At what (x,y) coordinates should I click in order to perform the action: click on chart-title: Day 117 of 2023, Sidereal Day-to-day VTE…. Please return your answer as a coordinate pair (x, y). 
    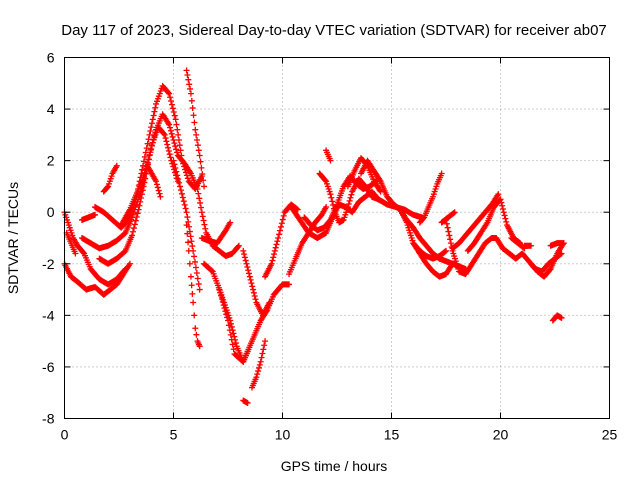
    Looking at the image, I should click on (334, 30).